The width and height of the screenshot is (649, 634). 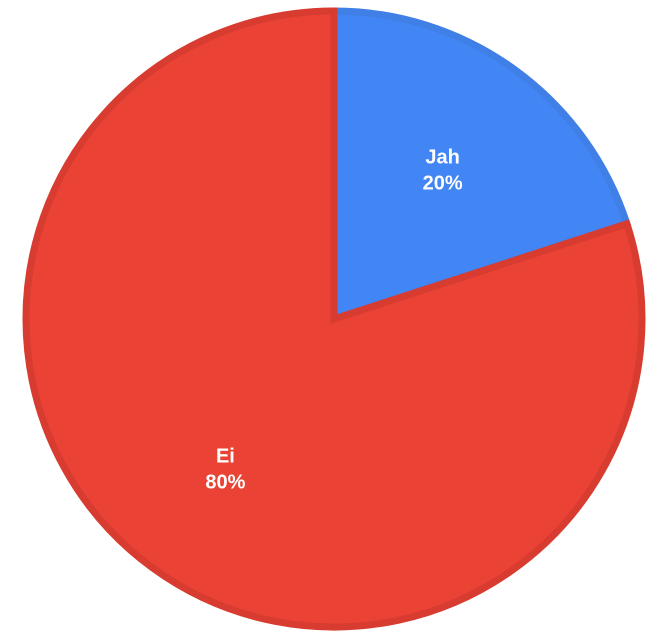 I want to click on slice-value-ei: 80%, so click(x=225, y=483).